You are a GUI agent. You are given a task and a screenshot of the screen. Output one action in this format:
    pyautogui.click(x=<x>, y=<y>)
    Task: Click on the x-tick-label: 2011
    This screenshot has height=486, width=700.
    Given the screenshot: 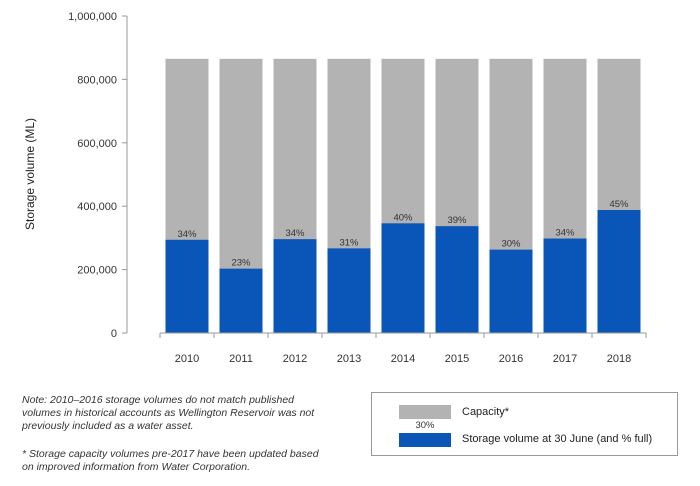 What is the action you would take?
    pyautogui.click(x=241, y=359)
    